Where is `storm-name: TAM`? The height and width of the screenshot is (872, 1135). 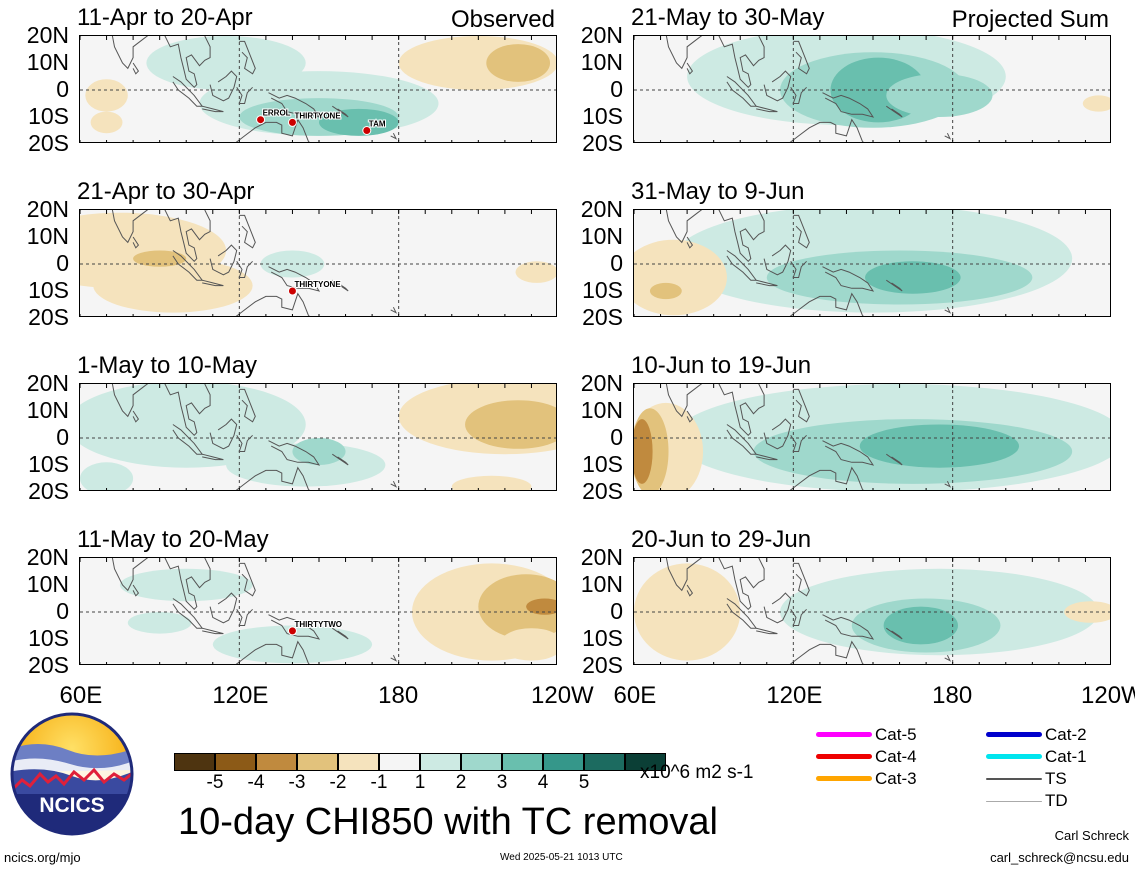 storm-name: TAM is located at coordinates (377, 124).